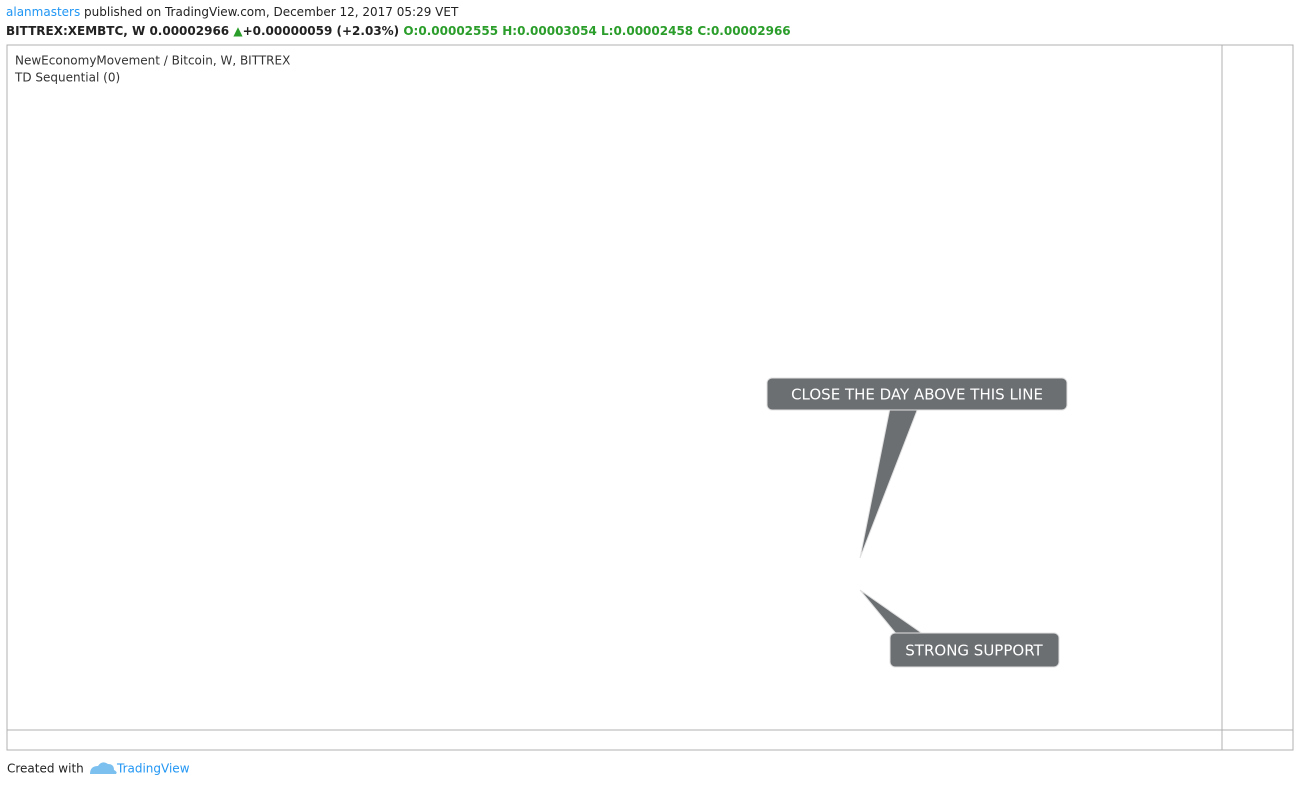 This screenshot has height=786, width=1300. What do you see at coordinates (647, 31) in the screenshot?
I see `low: L:0.00002458` at bounding box center [647, 31].